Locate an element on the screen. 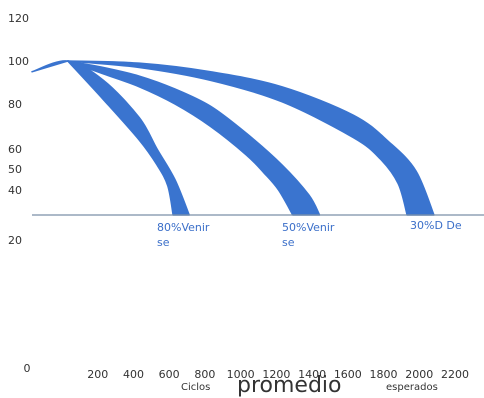 The height and width of the screenshot is (398, 484). y-tick-label: 60 is located at coordinates (15, 149).